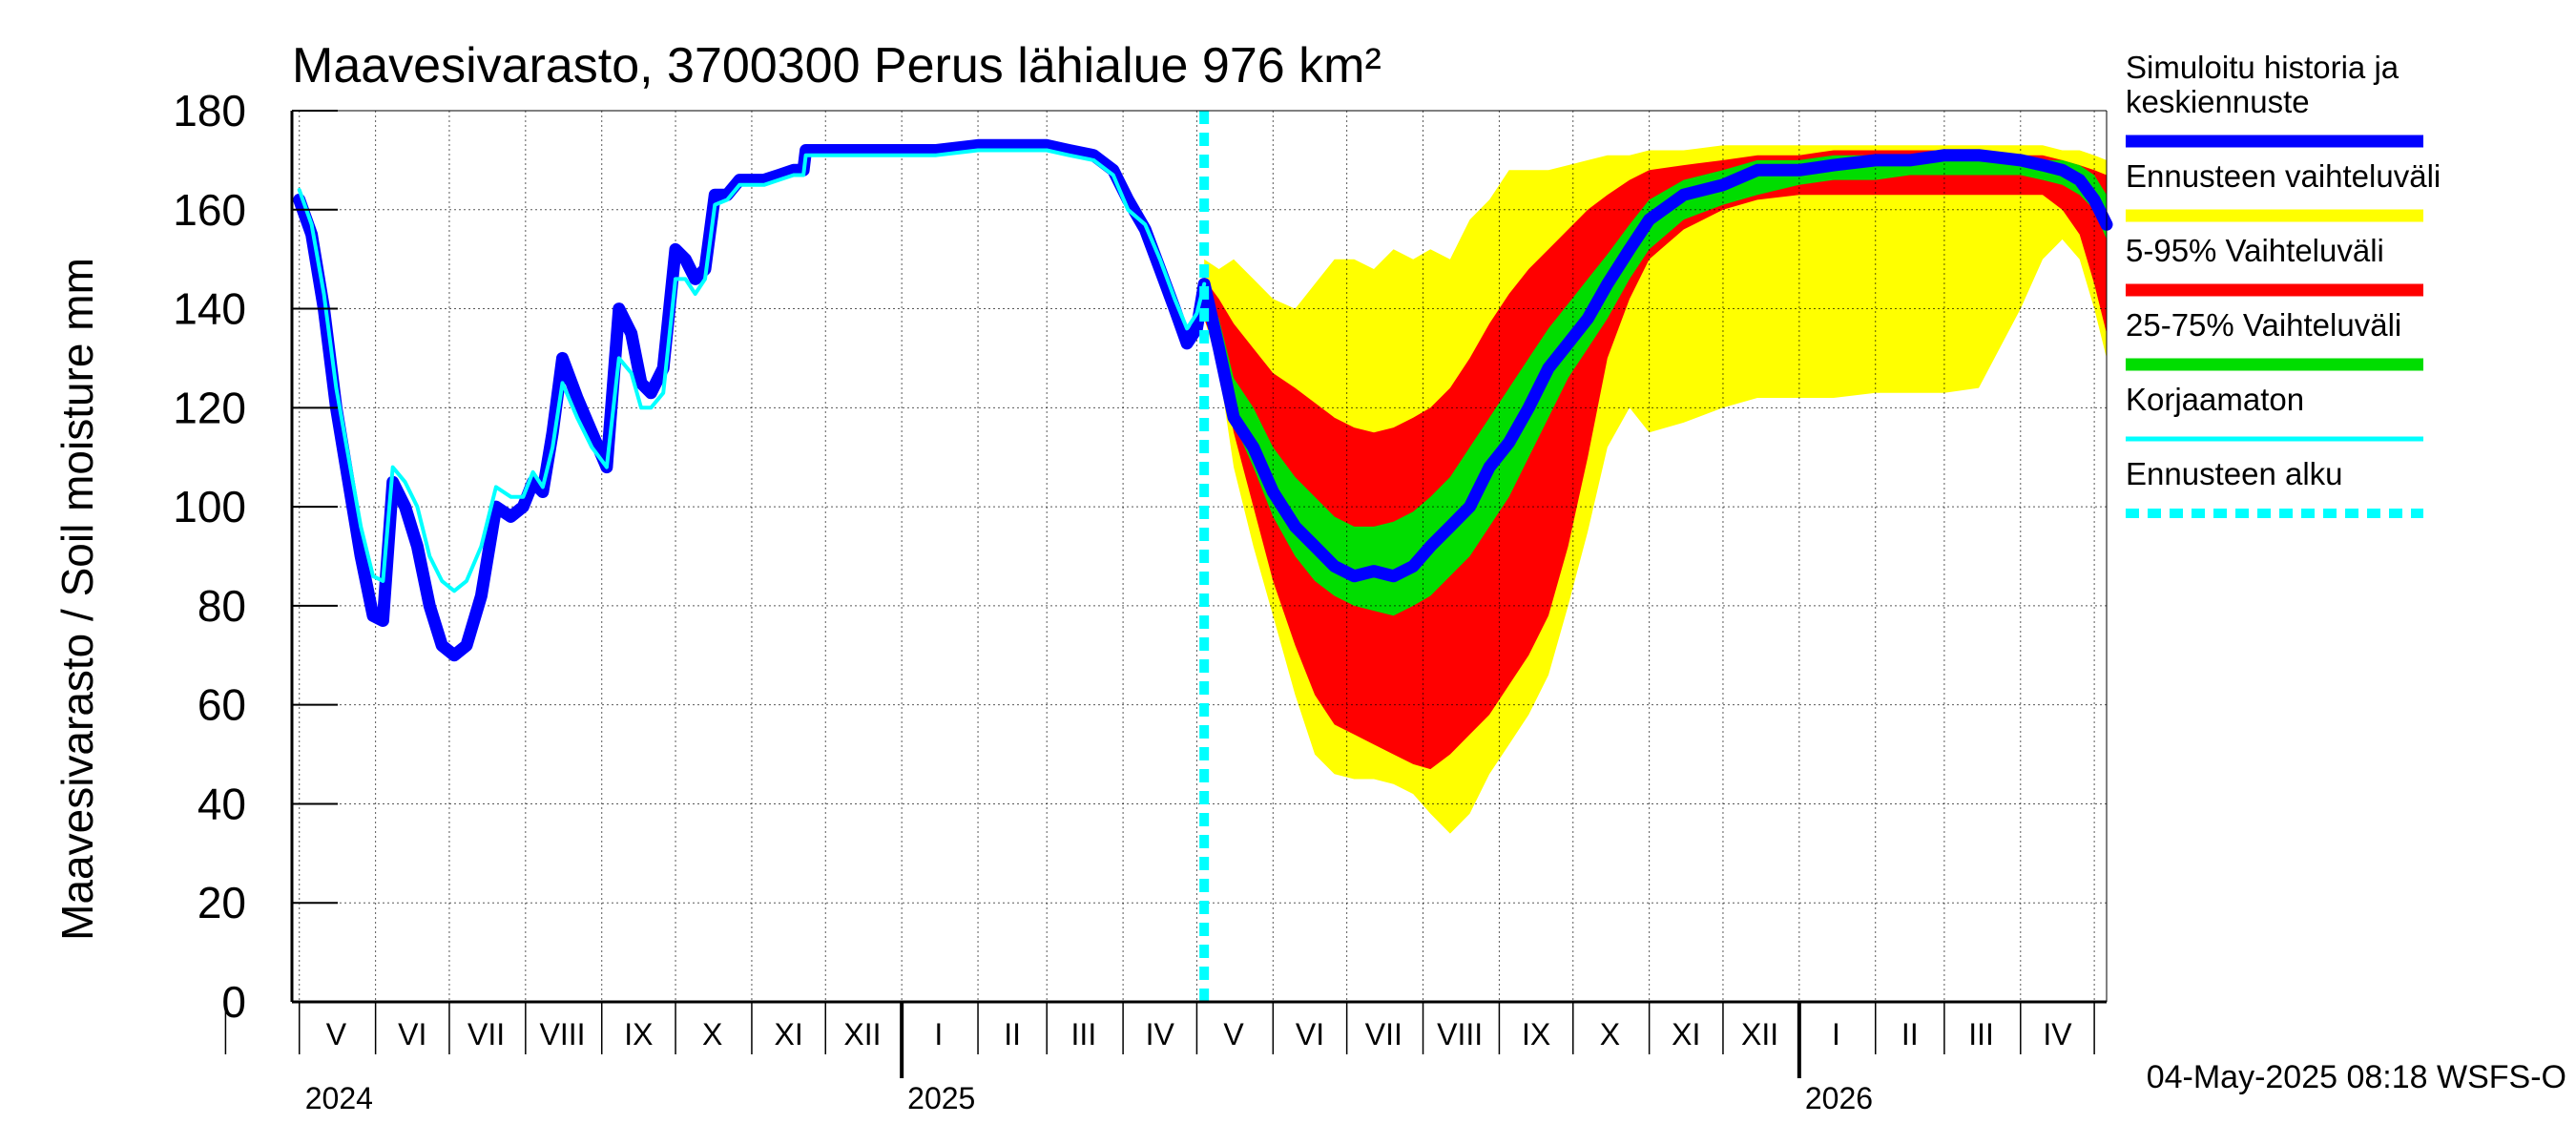 The image size is (2576, 1145). What do you see at coordinates (221, 705) in the screenshot?
I see `y-tick-label: 60` at bounding box center [221, 705].